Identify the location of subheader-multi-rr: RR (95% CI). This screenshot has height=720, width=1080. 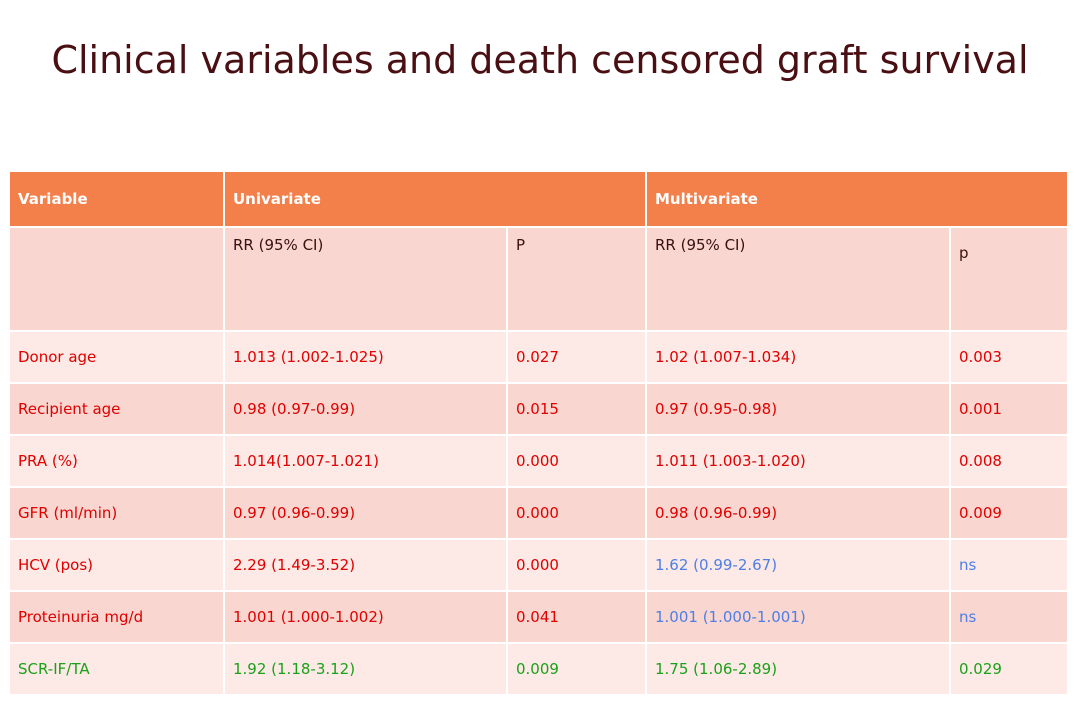
(798, 279).